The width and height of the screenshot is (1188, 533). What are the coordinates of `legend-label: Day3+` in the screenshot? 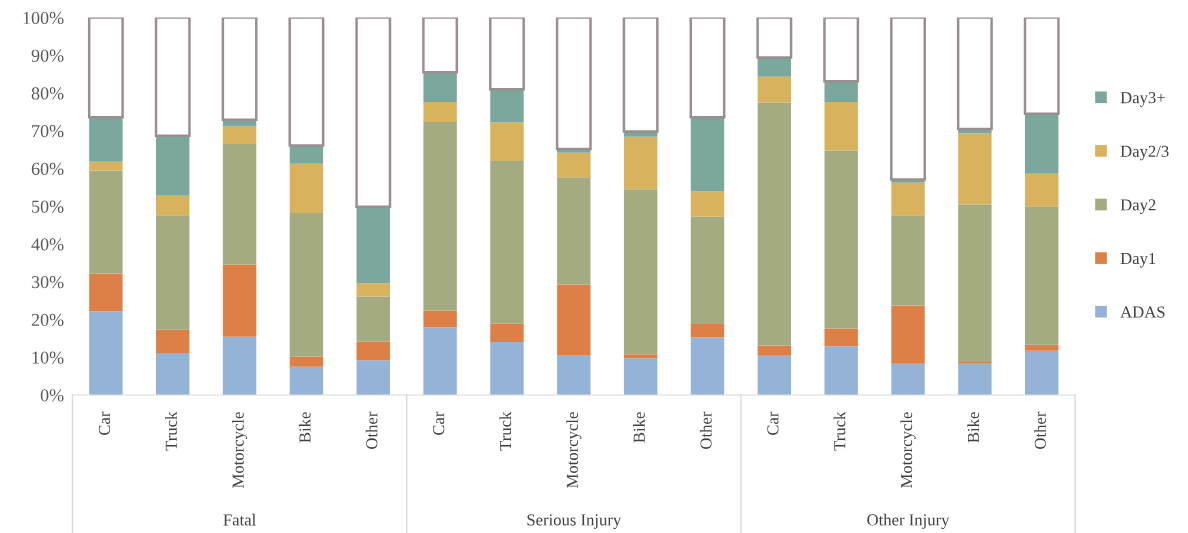 It's located at (1142, 99).